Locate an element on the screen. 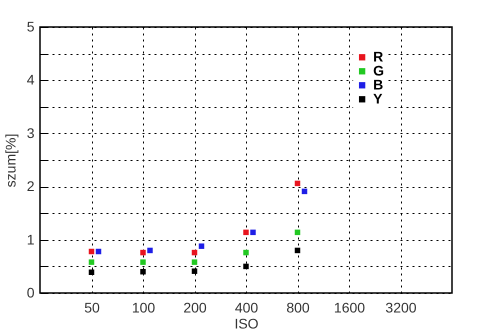 This screenshot has width=494, height=331. y-tick-label: 2 is located at coordinates (30, 186).